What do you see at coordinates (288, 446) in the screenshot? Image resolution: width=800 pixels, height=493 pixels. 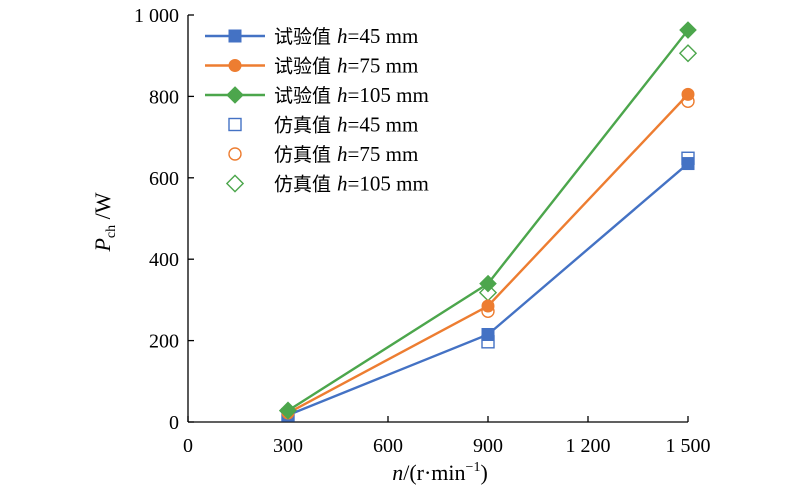 I see `x-tick-label: 300` at bounding box center [288, 446].